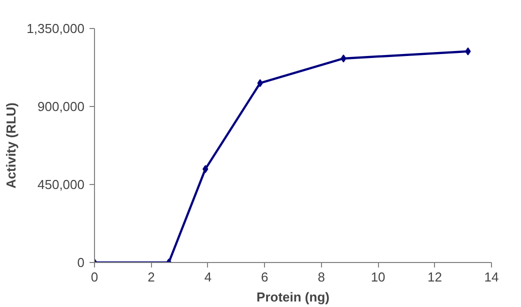  What do you see at coordinates (321, 277) in the screenshot?
I see `x-tick-label: 8` at bounding box center [321, 277].